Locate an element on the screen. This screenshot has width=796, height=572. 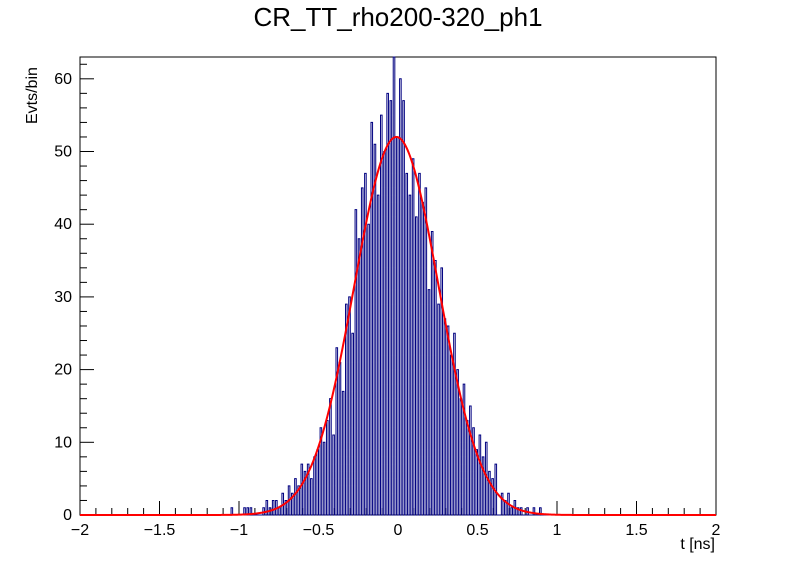
x-axis-label: t [ns] is located at coordinates (697, 544).